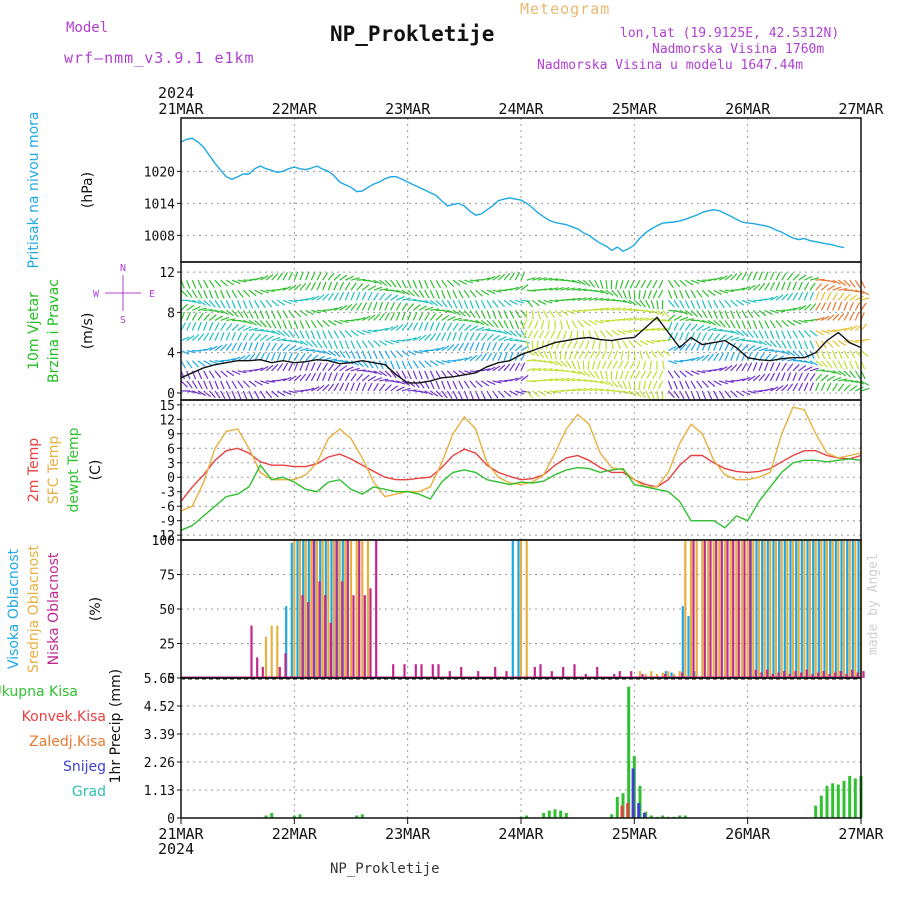 The height and width of the screenshot is (900, 900). What do you see at coordinates (34, 609) in the screenshot?
I see `panel-label: Srednja Oblacnost` at bounding box center [34, 609].